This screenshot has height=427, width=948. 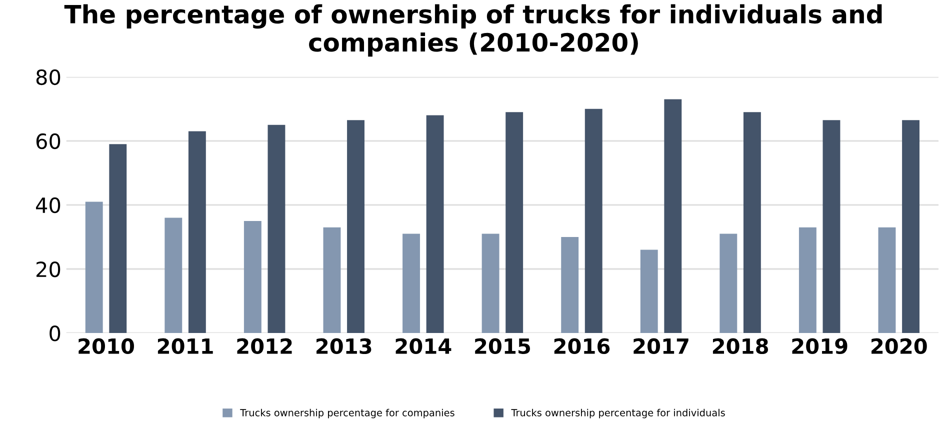 I want to click on y-tick-label: 60, so click(x=48, y=141).